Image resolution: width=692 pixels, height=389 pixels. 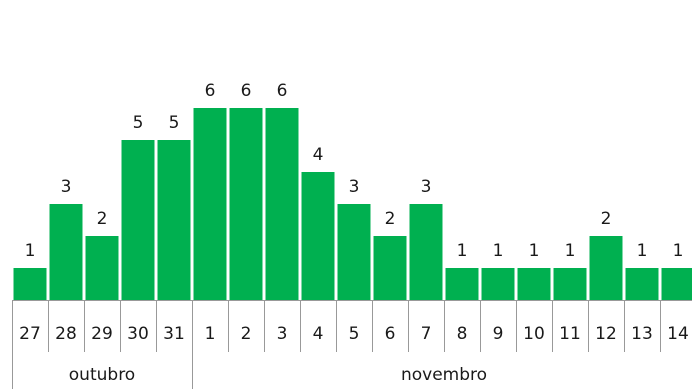 I want to click on data-label-3: 6, so click(x=282, y=91).